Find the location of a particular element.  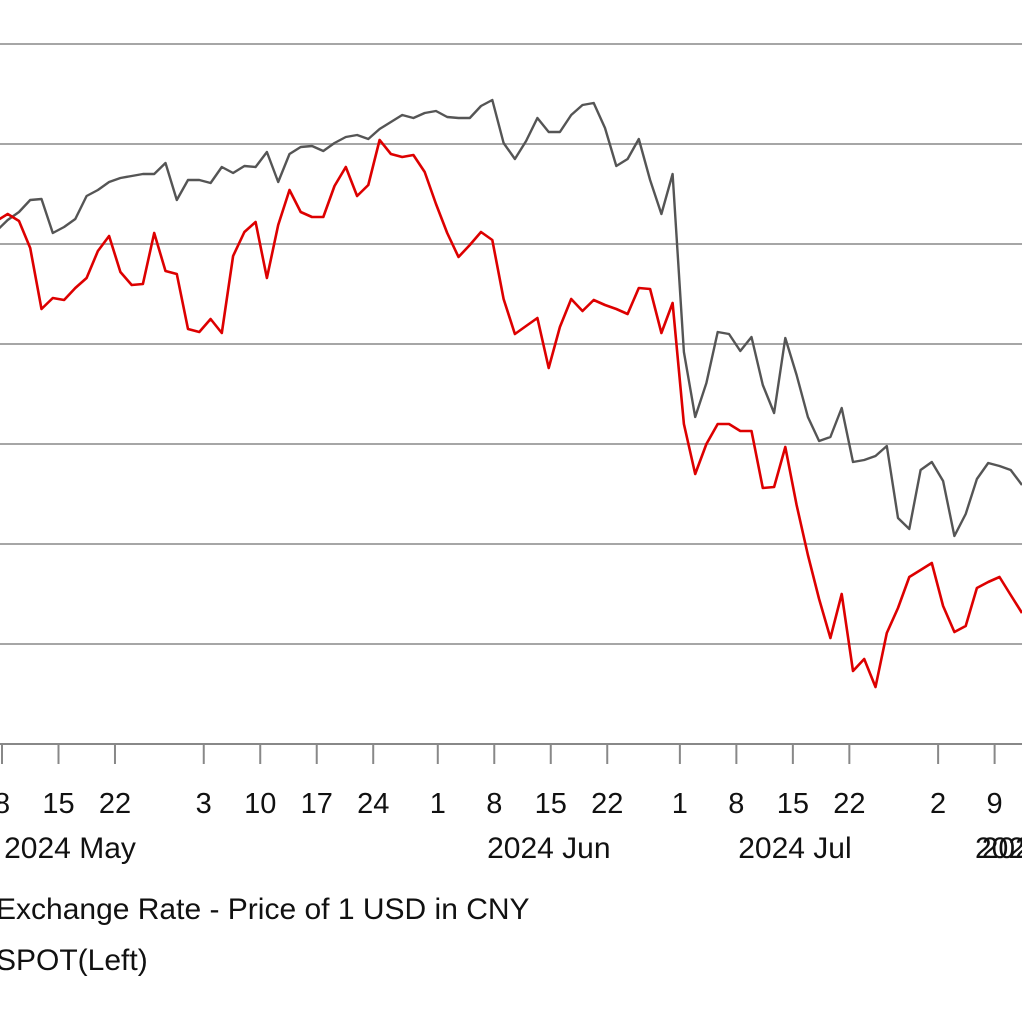

x-tick-label-13: 15 is located at coordinates (793, 804).